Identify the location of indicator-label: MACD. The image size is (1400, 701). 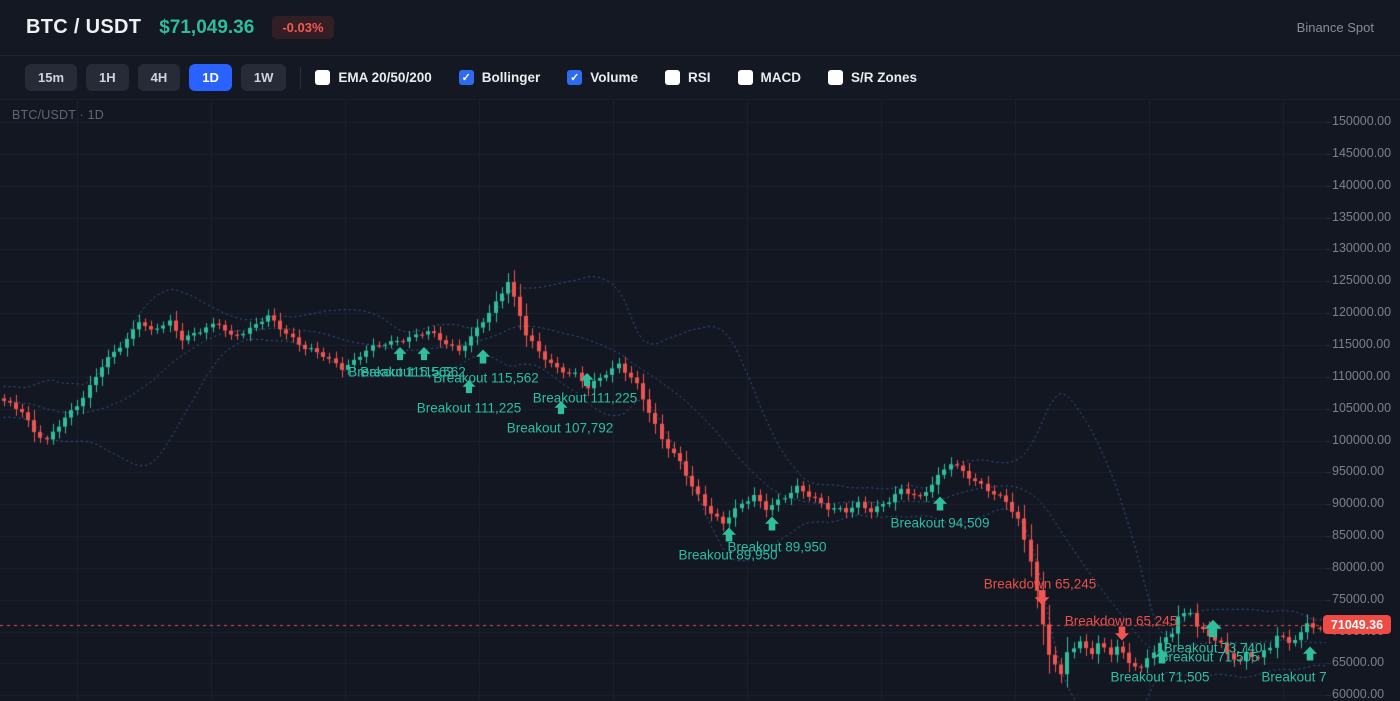
(781, 77).